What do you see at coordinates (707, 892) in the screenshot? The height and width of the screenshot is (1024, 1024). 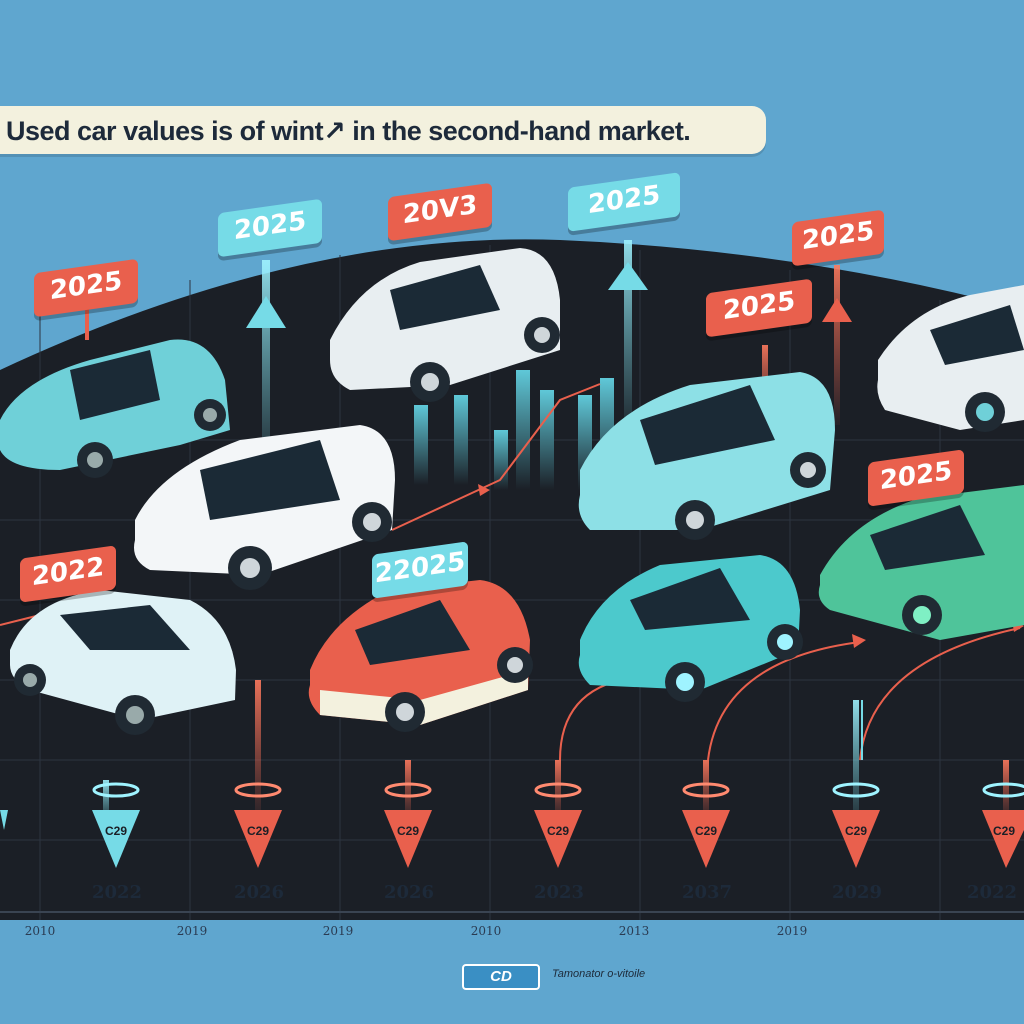 I see `timeline-year: 2037` at bounding box center [707, 892].